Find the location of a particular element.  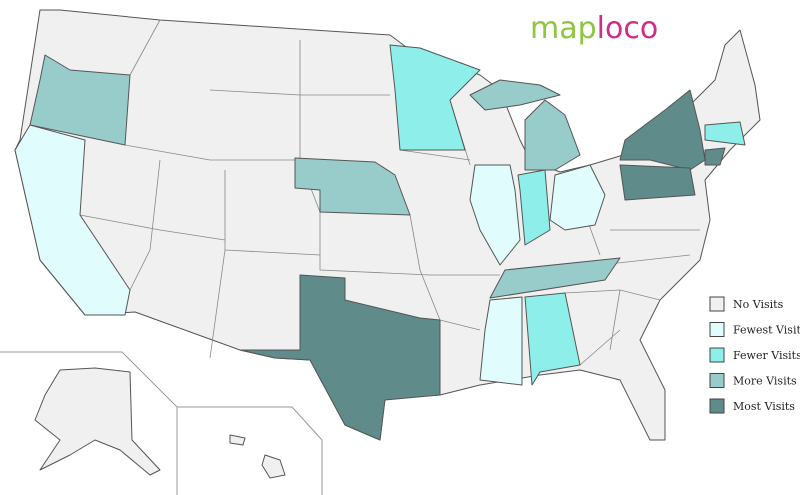

hawaii is located at coordinates (273, 466).